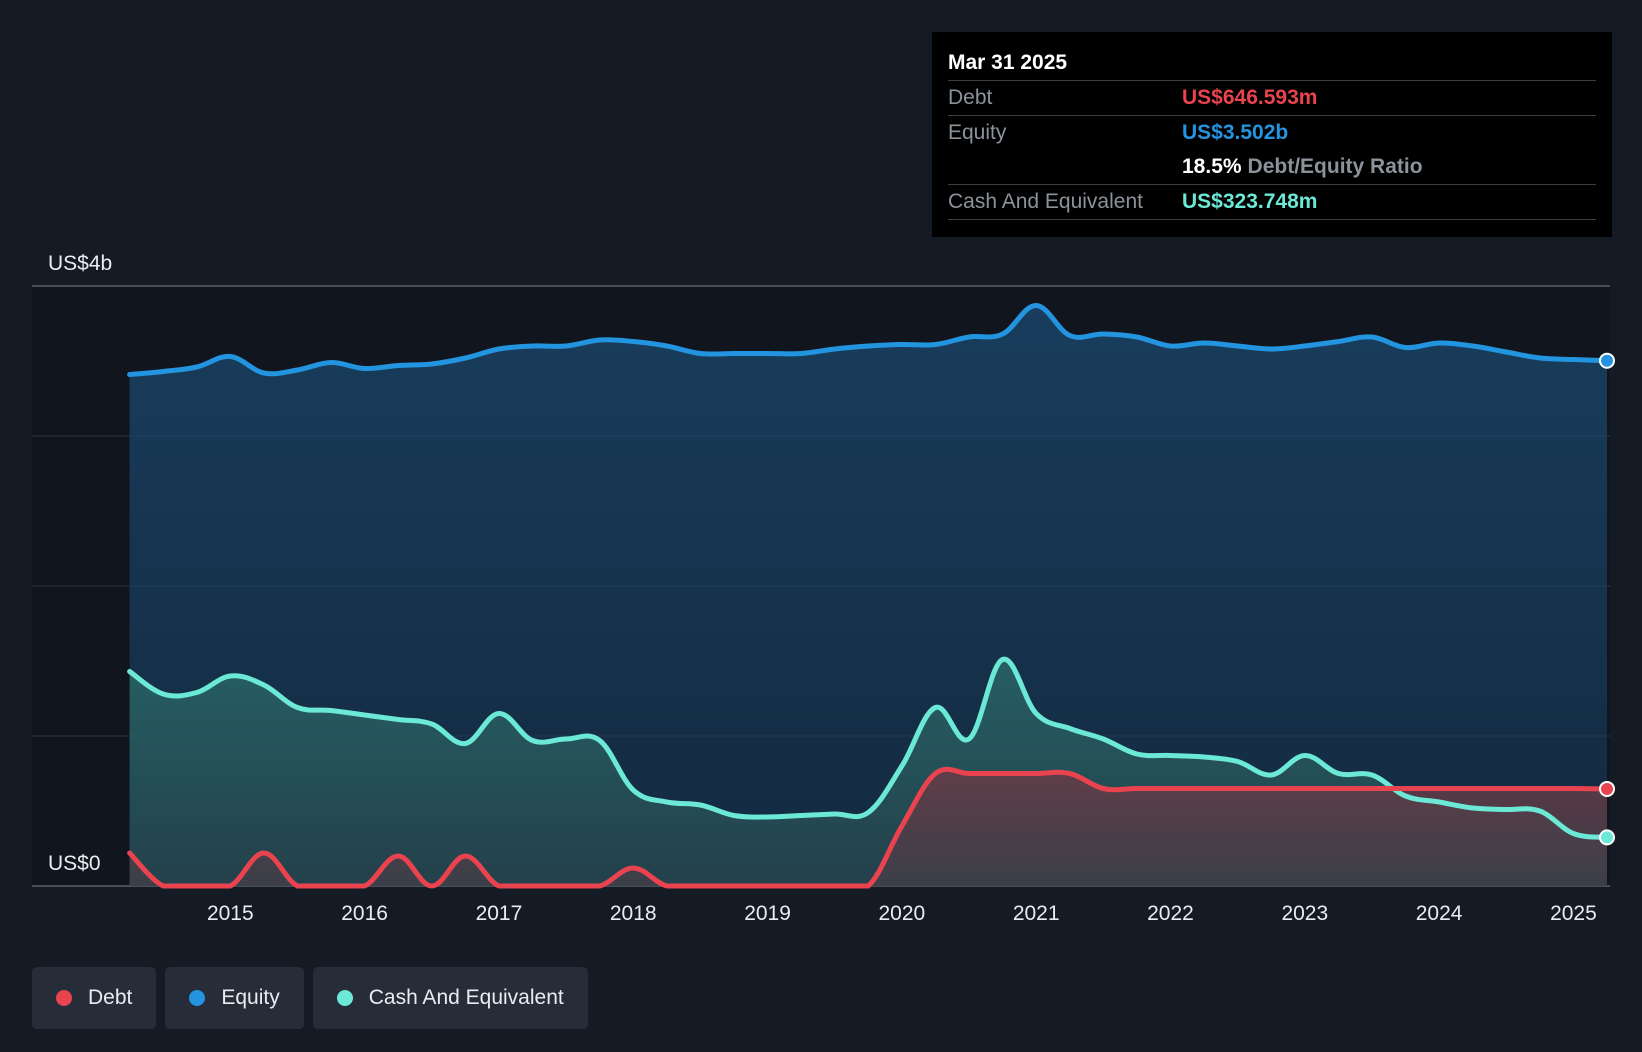 This screenshot has width=1642, height=1052. I want to click on tooltip-equity-label: Equity, so click(977, 132).